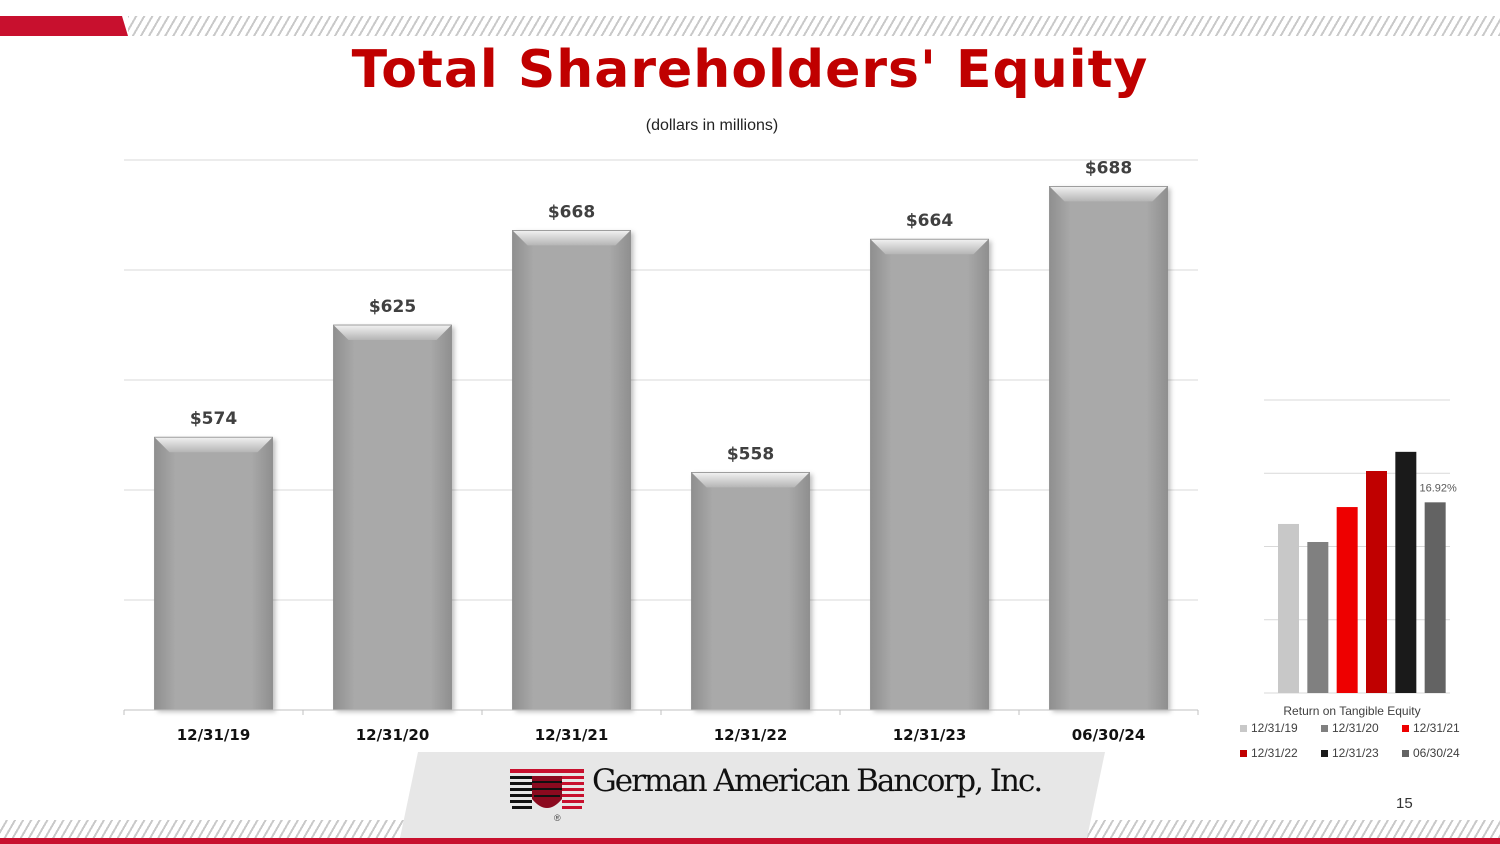  What do you see at coordinates (1404, 803) in the screenshot?
I see `page-number: 15` at bounding box center [1404, 803].